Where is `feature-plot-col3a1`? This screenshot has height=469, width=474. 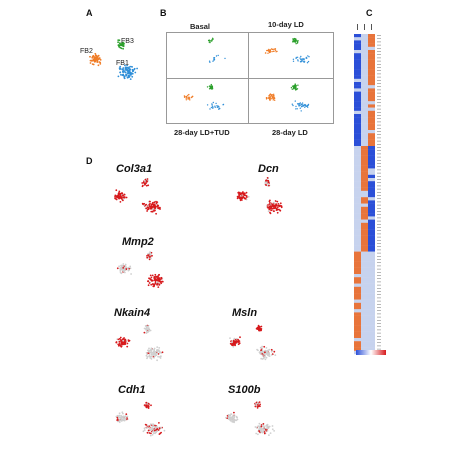 feature-plot-col3a1 is located at coordinates (137, 196).